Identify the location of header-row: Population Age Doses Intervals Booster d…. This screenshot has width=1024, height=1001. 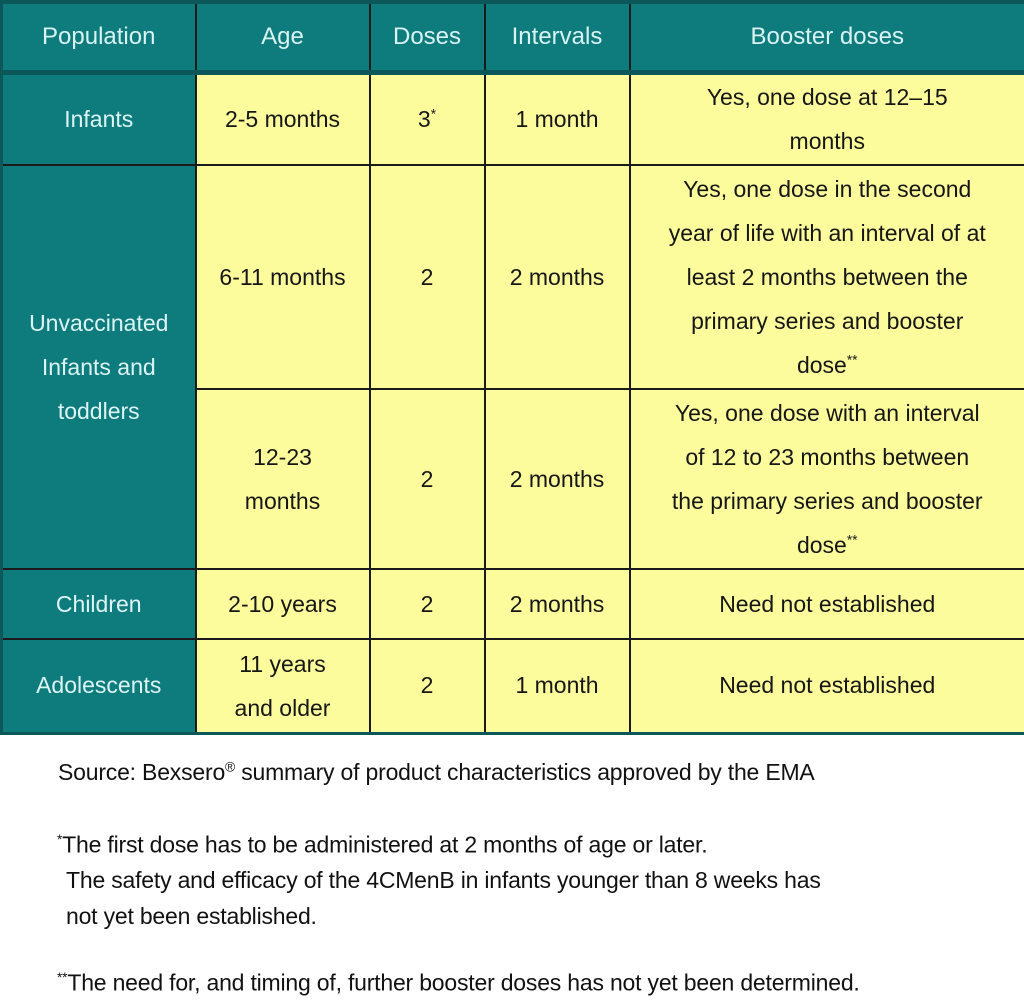
(513, 37).